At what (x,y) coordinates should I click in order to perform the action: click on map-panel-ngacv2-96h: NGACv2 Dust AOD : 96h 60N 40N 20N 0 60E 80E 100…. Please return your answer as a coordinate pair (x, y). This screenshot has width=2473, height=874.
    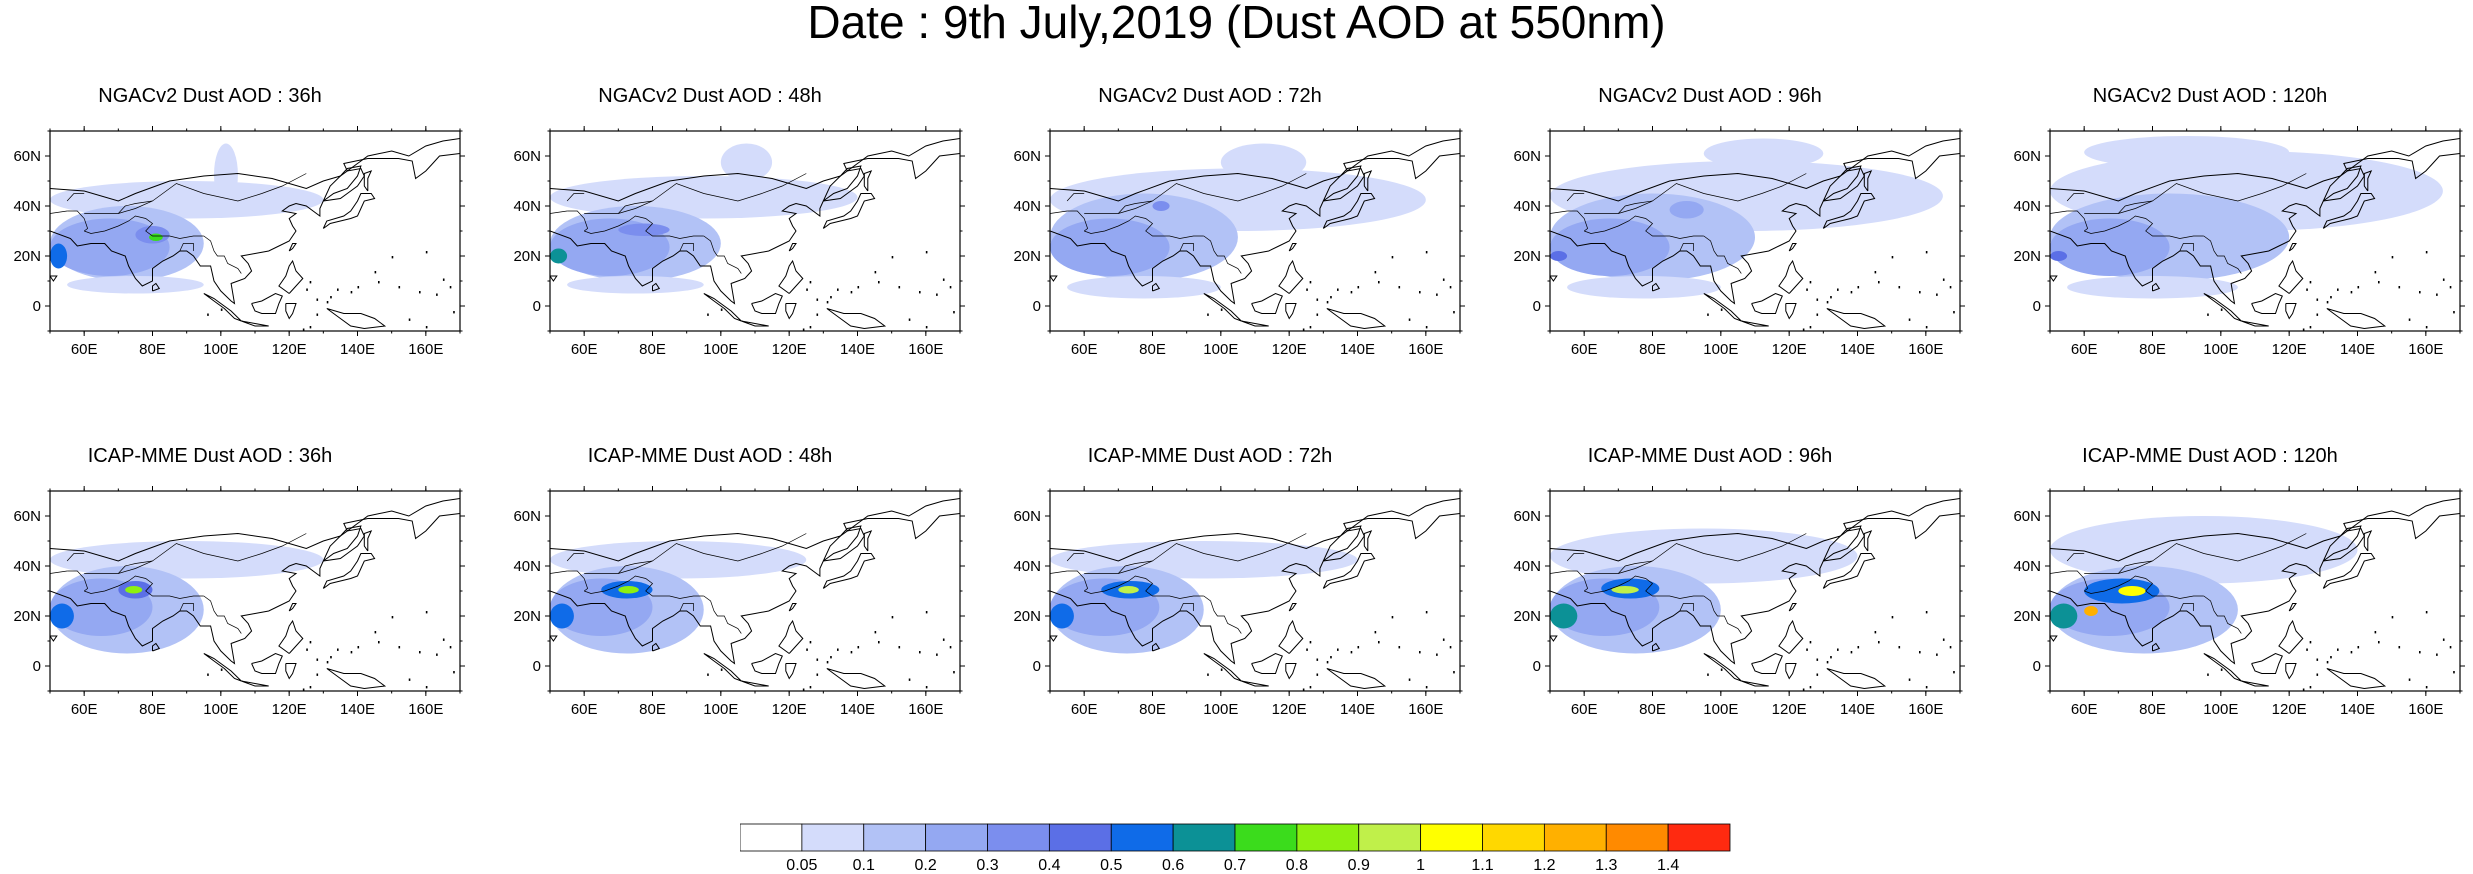
    Looking at the image, I should click on (1732, 221).